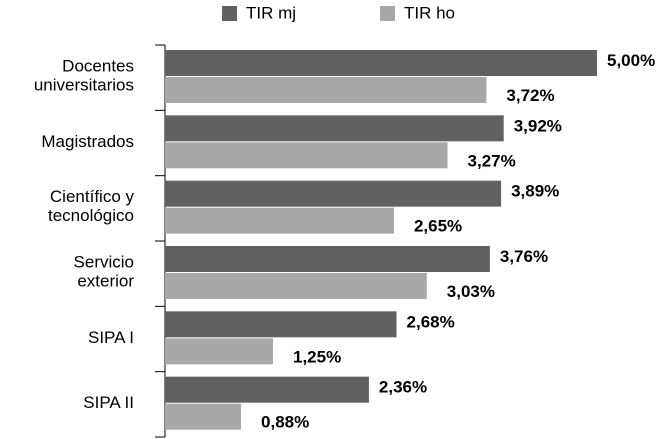  What do you see at coordinates (492, 160) in the screenshot?
I see `value-label: 3,27%` at bounding box center [492, 160].